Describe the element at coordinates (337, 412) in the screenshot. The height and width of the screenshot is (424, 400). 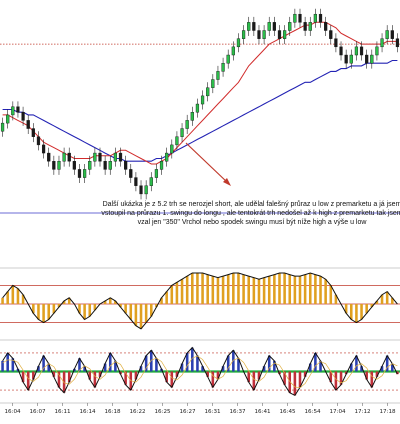
I see `x-tick-label: 17:04` at that location.